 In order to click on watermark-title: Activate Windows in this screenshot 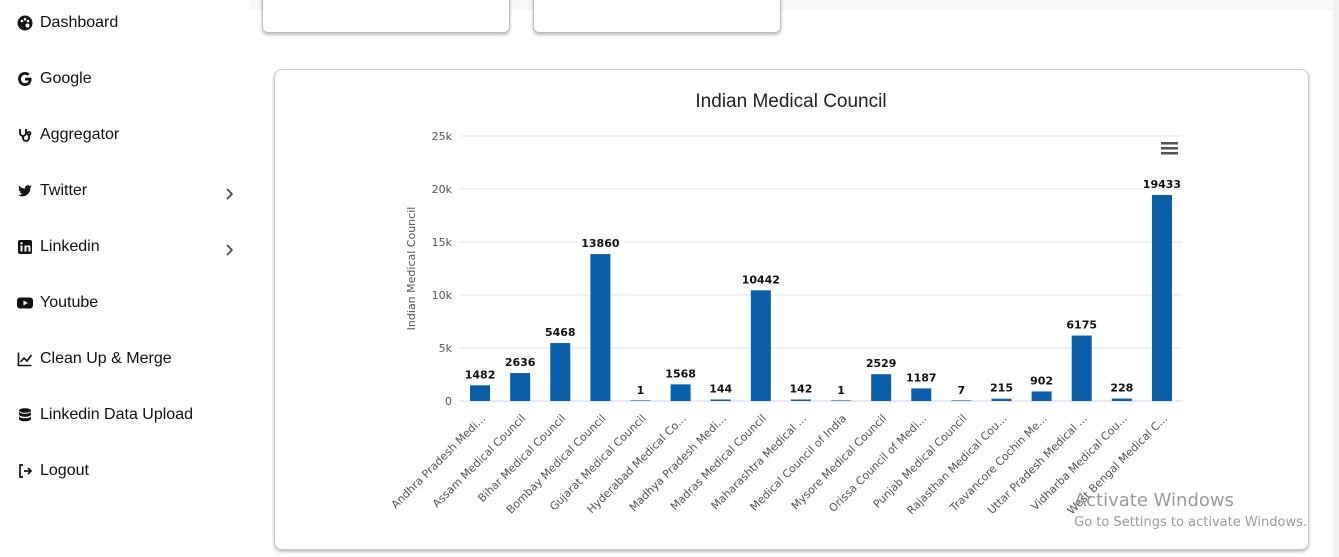, I will do `click(1154, 500)`.